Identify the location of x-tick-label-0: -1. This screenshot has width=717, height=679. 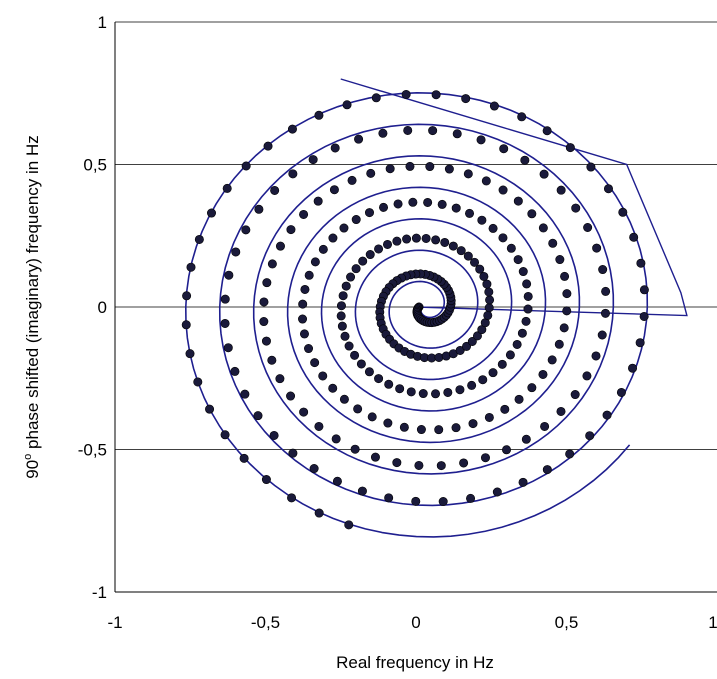
(114, 622).